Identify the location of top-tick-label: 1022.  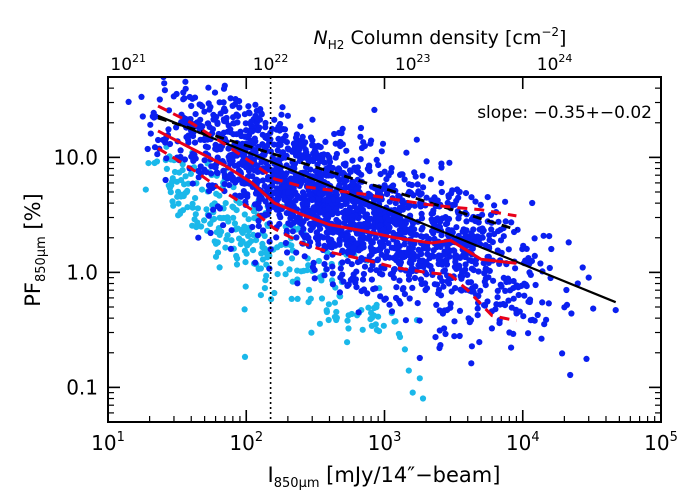
(271, 63).